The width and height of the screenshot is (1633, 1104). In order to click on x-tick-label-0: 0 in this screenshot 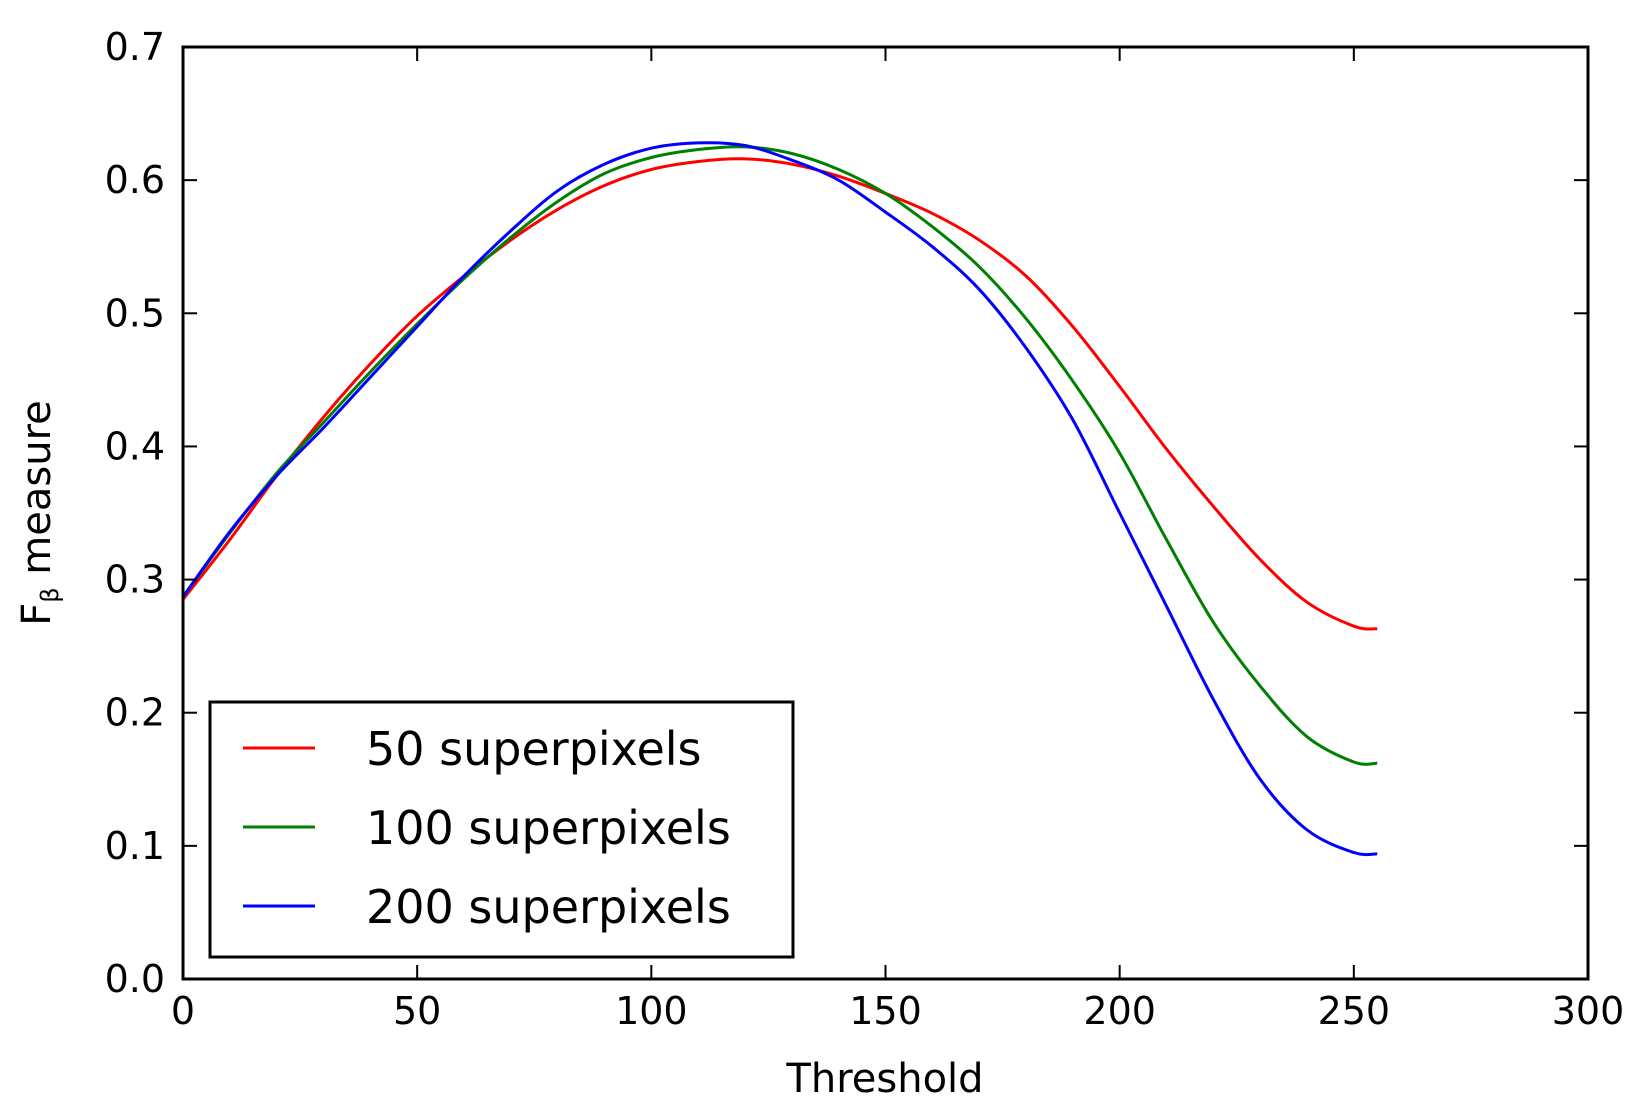, I will do `click(183, 1011)`.